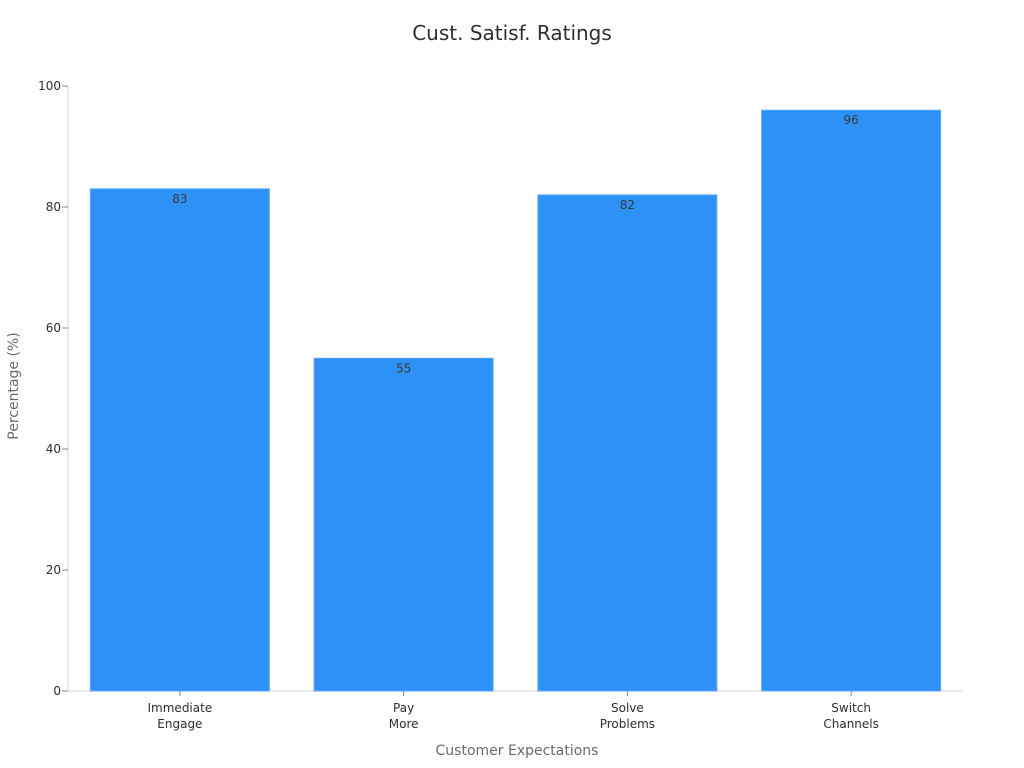 This screenshot has width=1024, height=768. I want to click on x-tick-label: Immediate, so click(180, 708).